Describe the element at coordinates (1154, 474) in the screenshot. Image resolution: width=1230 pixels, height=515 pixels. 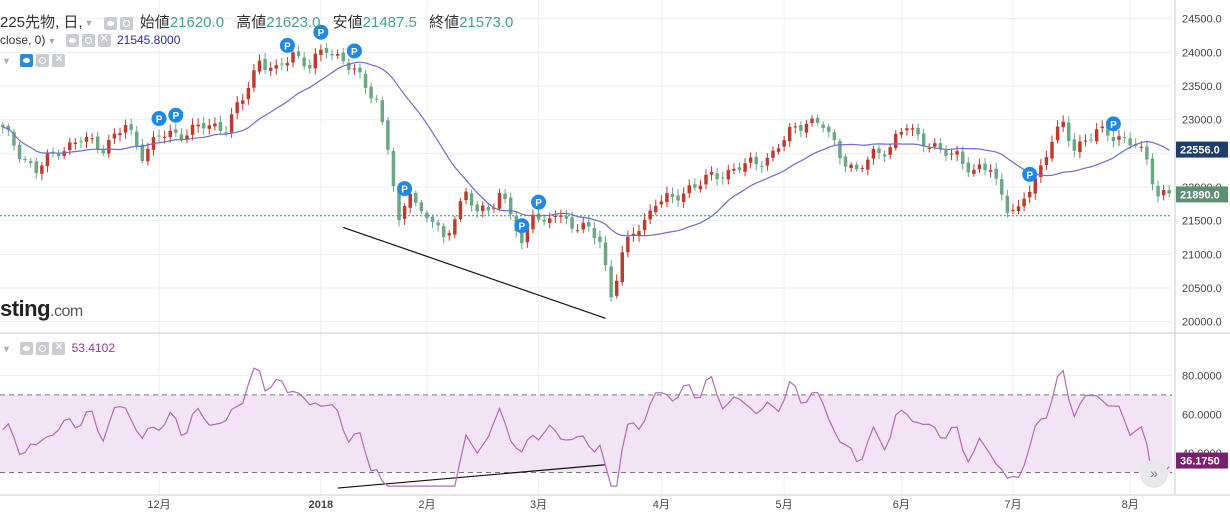
I see `scroll-forward-button: »` at that location.